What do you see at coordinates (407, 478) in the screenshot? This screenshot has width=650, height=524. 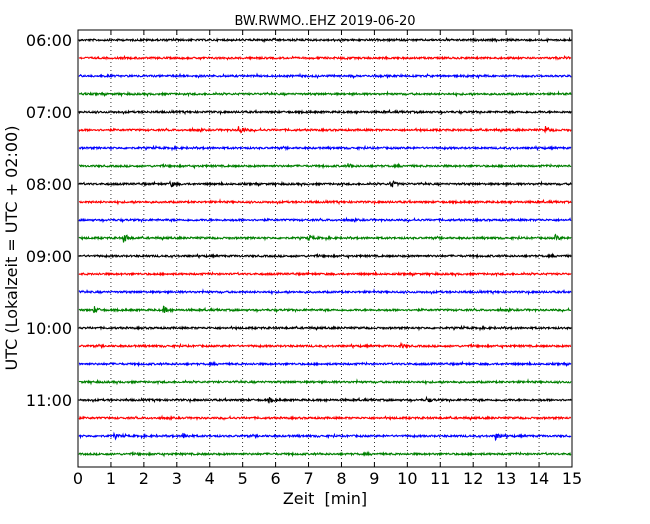 I see `x-tick-label: 10` at bounding box center [407, 478].